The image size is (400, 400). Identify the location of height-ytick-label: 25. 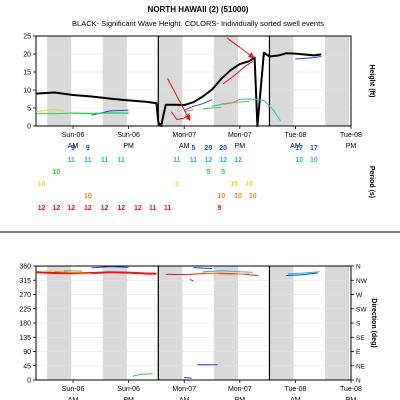
(27, 37).